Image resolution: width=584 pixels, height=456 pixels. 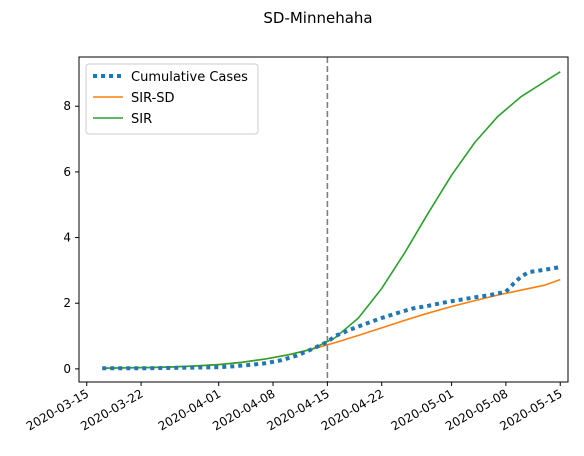 I want to click on y-tick-label: 6, so click(x=67, y=172).